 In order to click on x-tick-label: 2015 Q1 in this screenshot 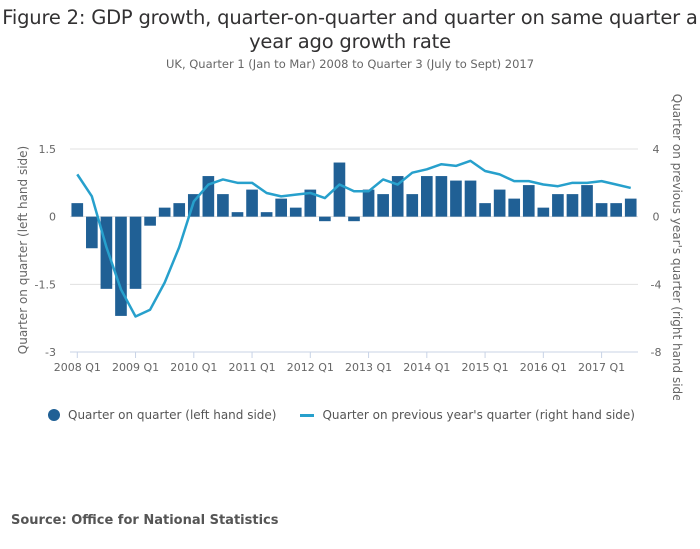, I will do `click(484, 367)`.